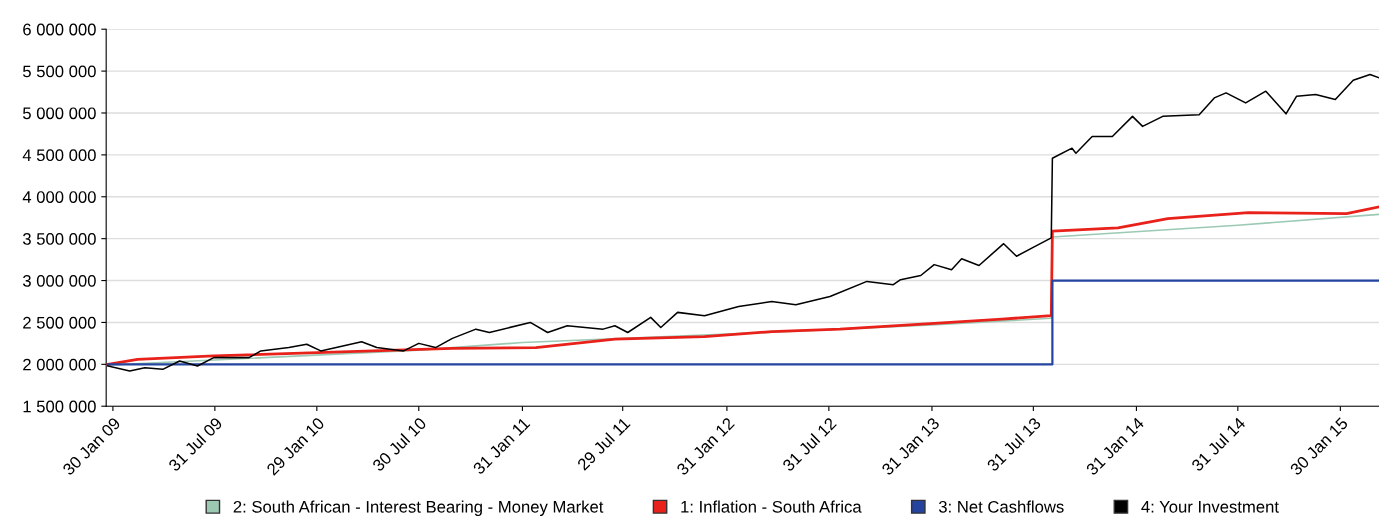  What do you see at coordinates (399, 444) in the screenshot?
I see `x-tick-label: 30 Jul 10` at bounding box center [399, 444].